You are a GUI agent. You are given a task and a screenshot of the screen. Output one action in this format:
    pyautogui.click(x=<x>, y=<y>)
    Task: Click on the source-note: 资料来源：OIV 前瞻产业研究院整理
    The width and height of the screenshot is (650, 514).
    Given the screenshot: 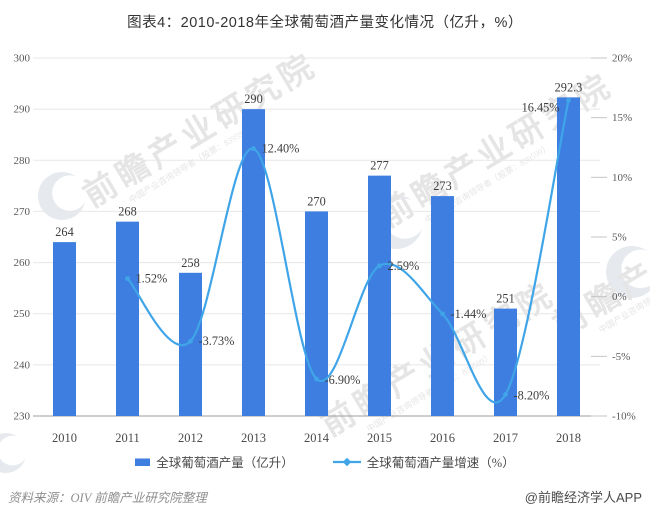 What is the action you would take?
    pyautogui.click(x=107, y=498)
    